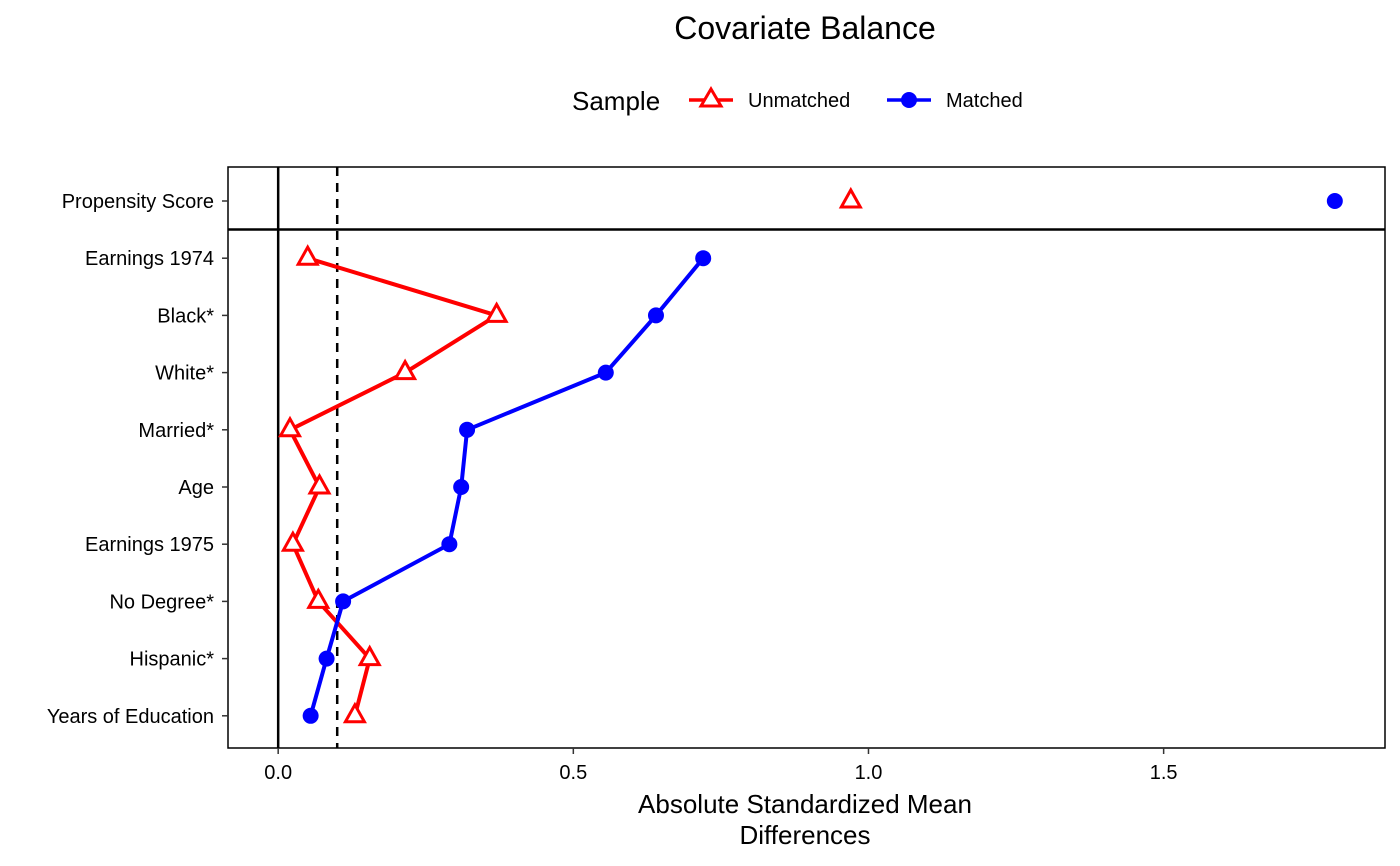  I want to click on y-tick-label-age: Age, so click(196, 488).